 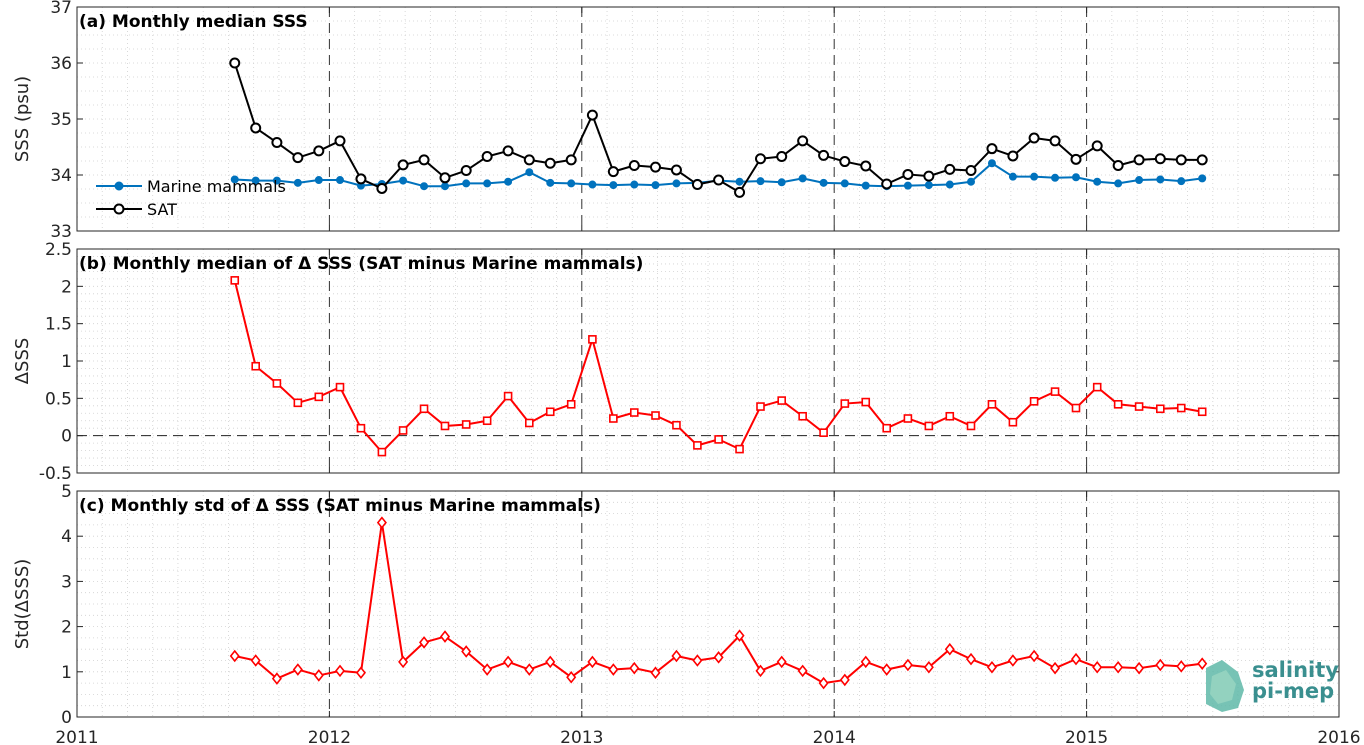 What do you see at coordinates (329, 736) in the screenshot?
I see `x-tick-label: 2012` at bounding box center [329, 736].